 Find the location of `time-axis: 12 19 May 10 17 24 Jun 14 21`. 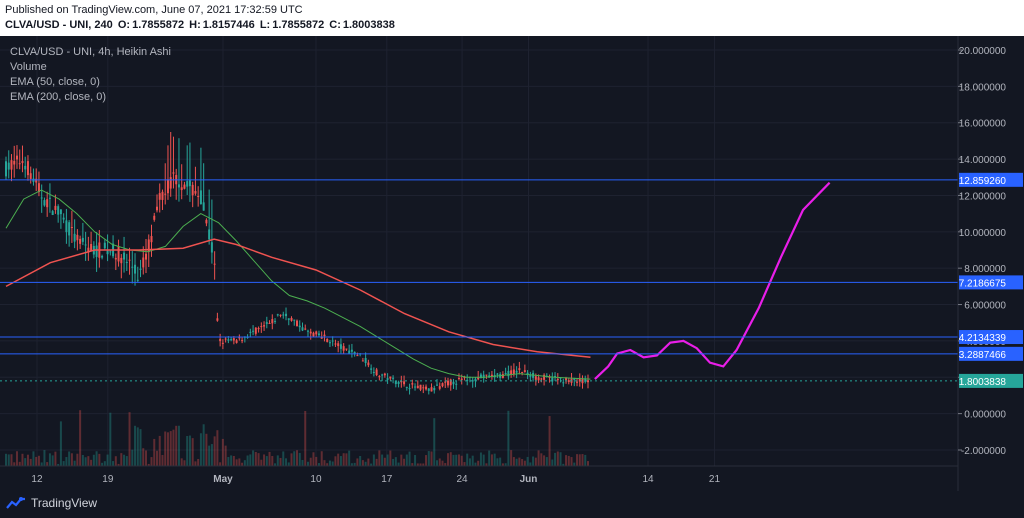

time-axis: 12 19 May 10 17 24 Jun 14 21 is located at coordinates (375, 479).